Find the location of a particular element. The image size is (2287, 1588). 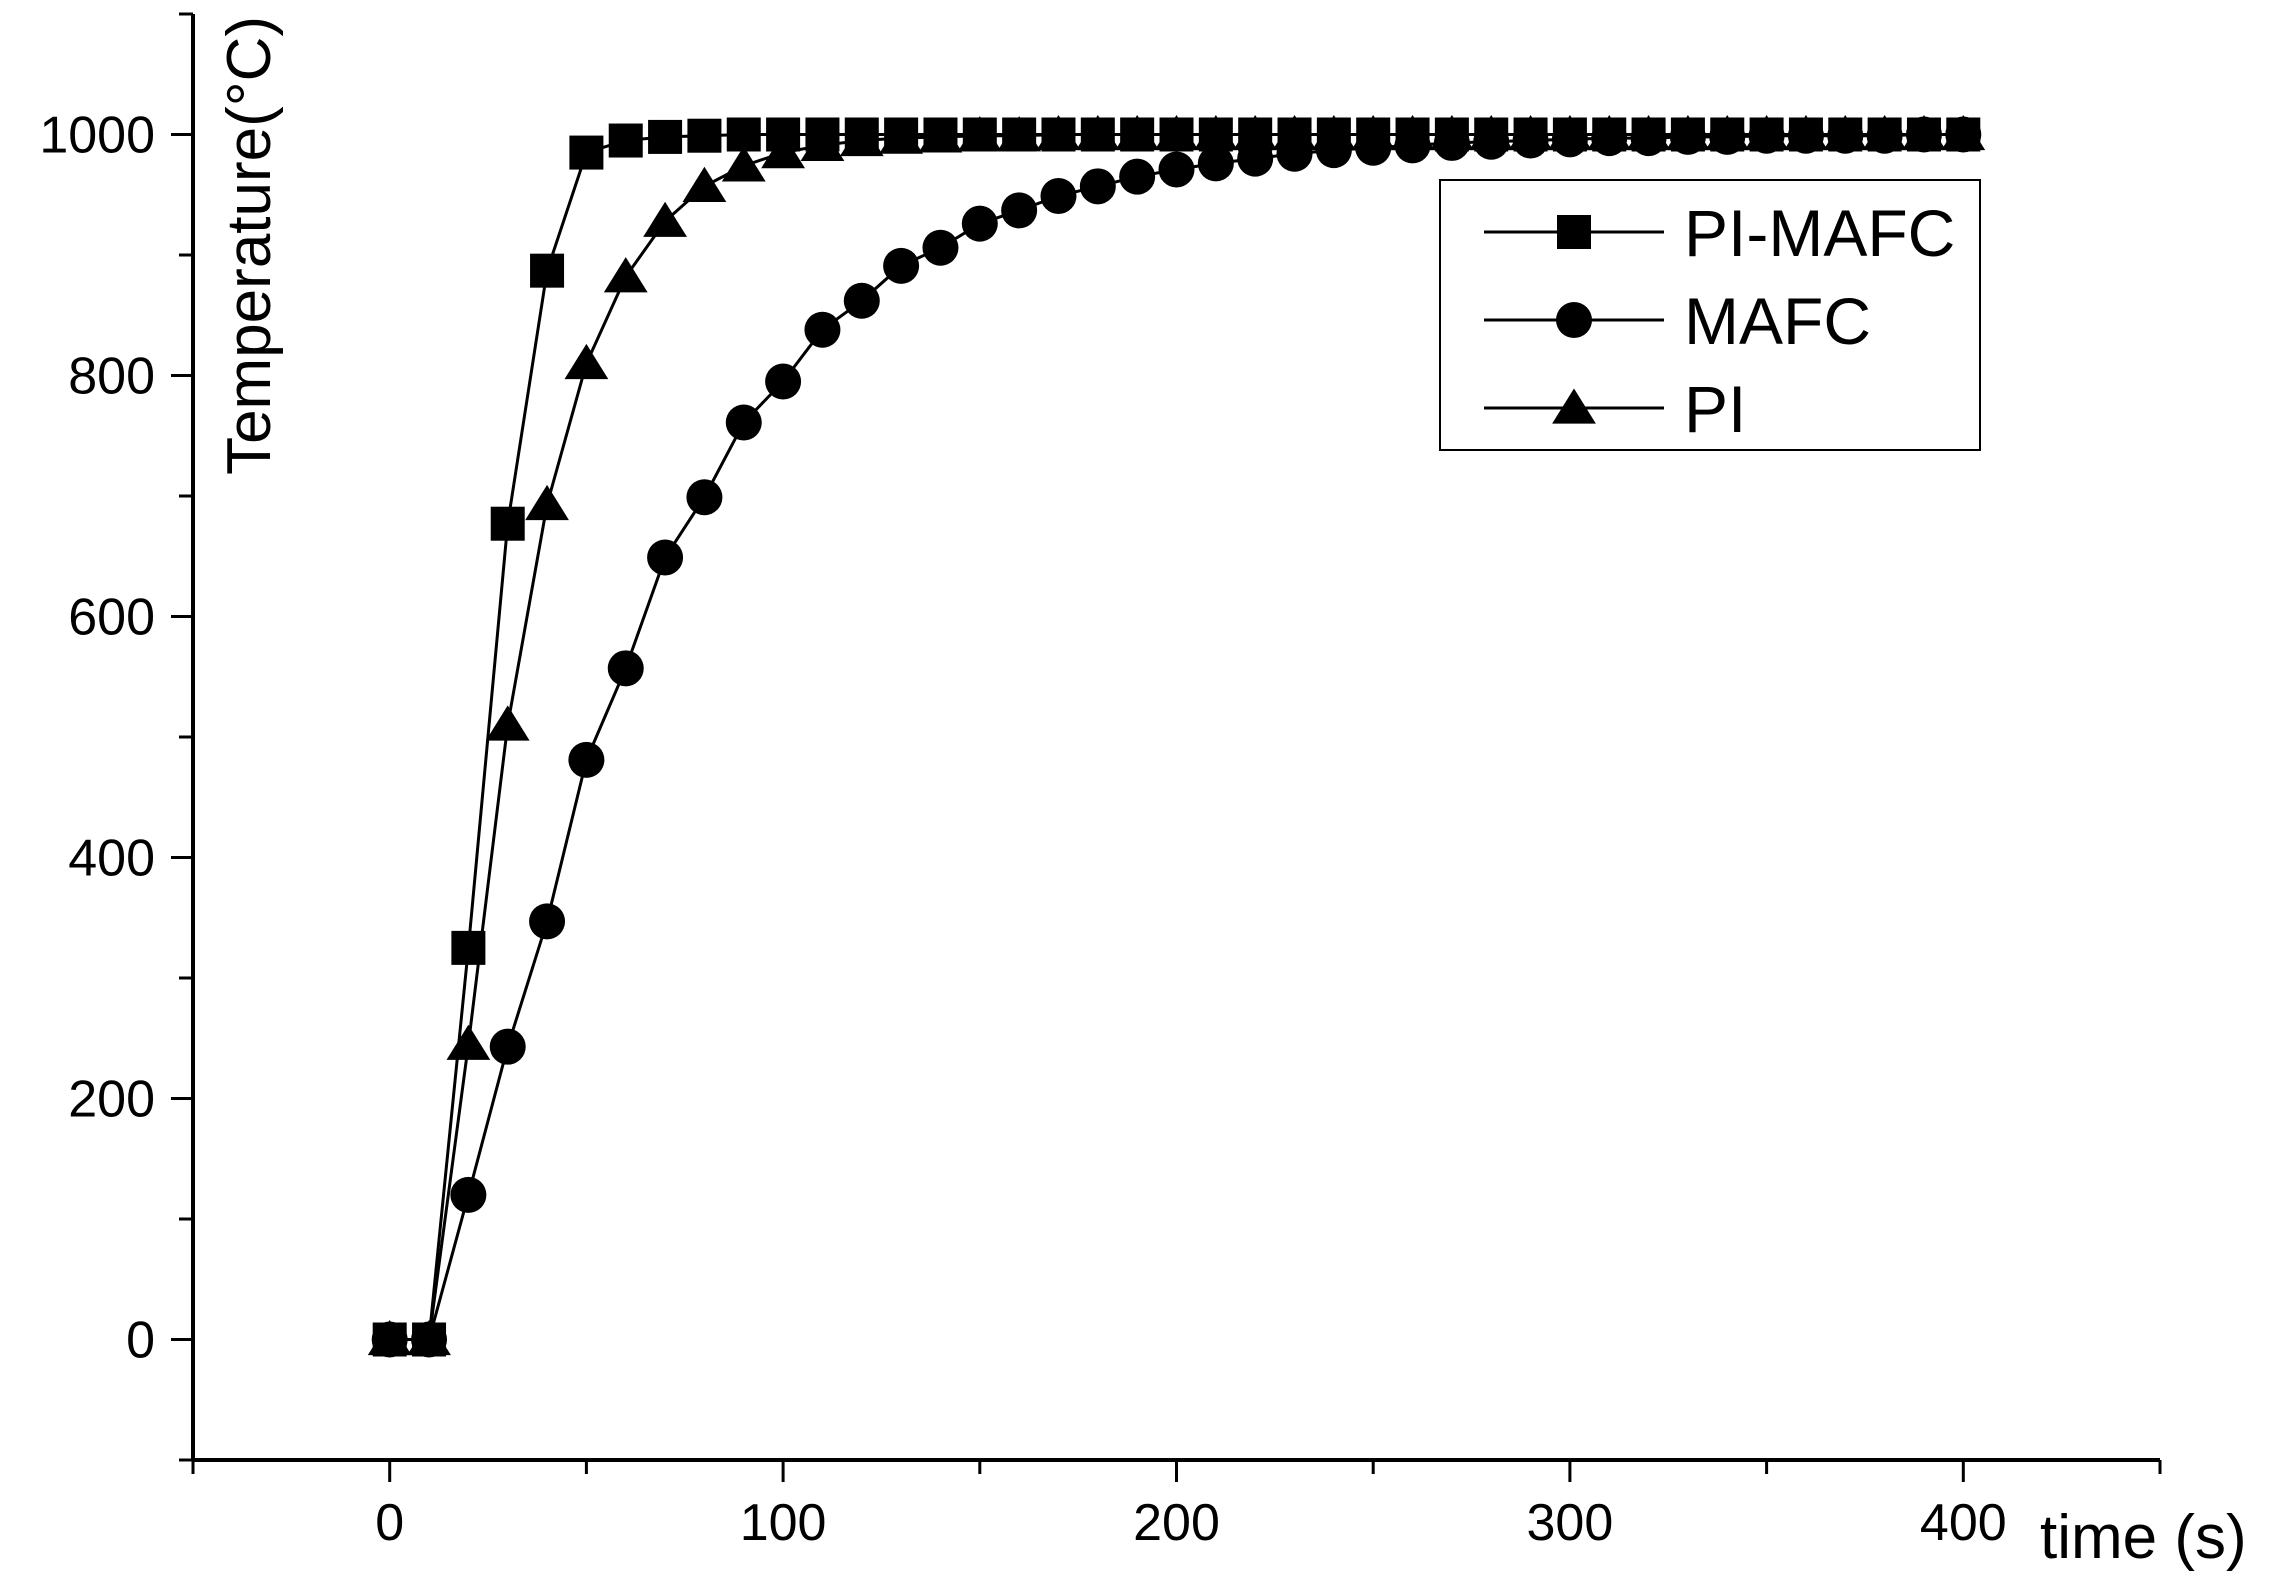

legend: PI-MAFC MAFC PI is located at coordinates (1710, 315).